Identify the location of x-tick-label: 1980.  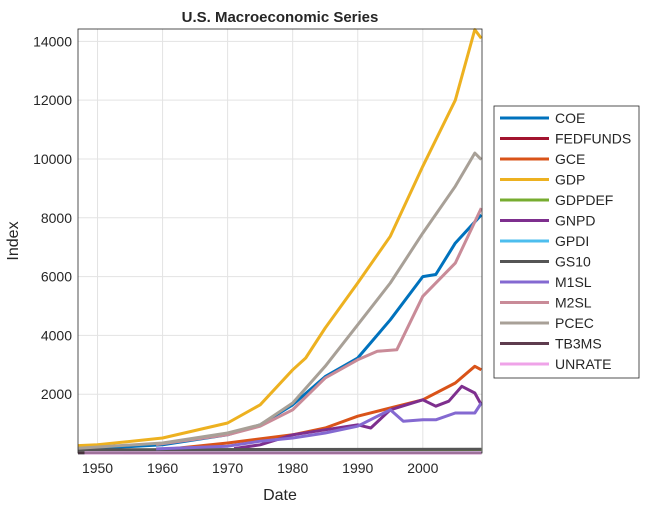
(292, 468).